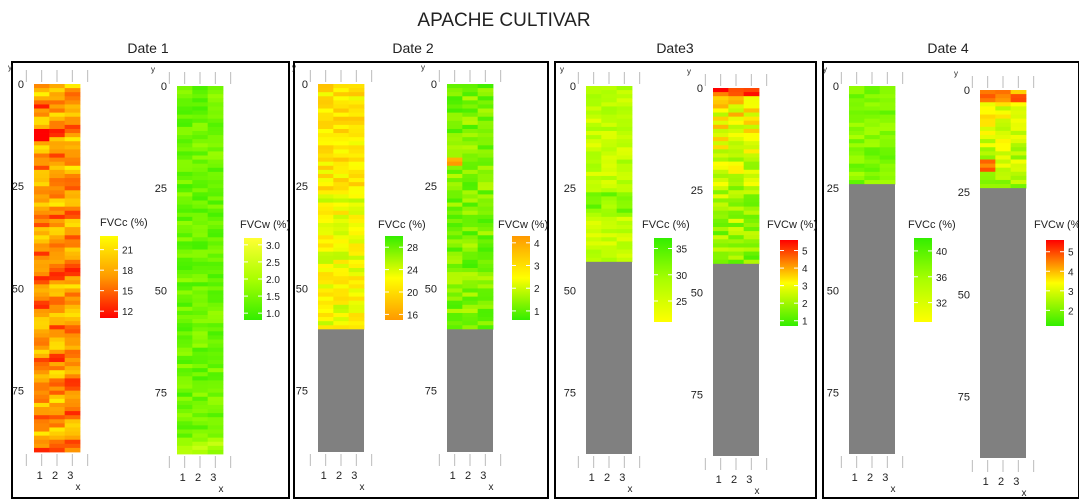 This screenshot has height=500, width=1079. What do you see at coordinates (537, 289) in the screenshot?
I see `colorbar-tick-label: 2` at bounding box center [537, 289].